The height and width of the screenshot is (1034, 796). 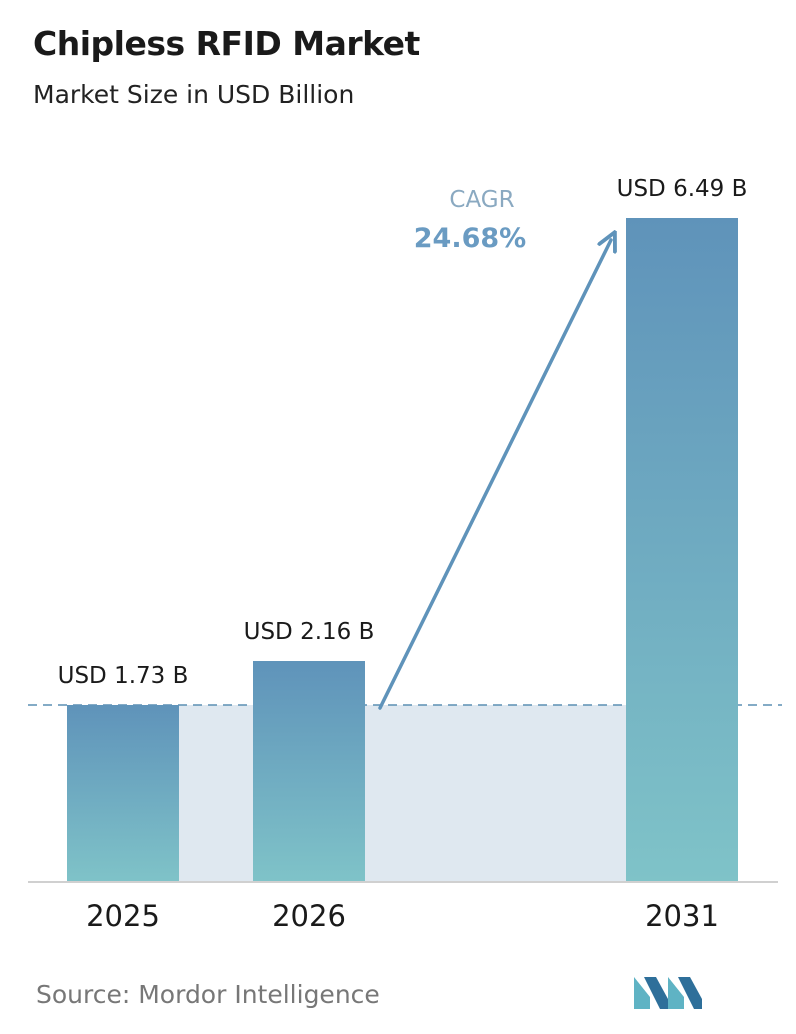 What do you see at coordinates (481, 200) in the screenshot?
I see `cagr-label: CAGR` at bounding box center [481, 200].